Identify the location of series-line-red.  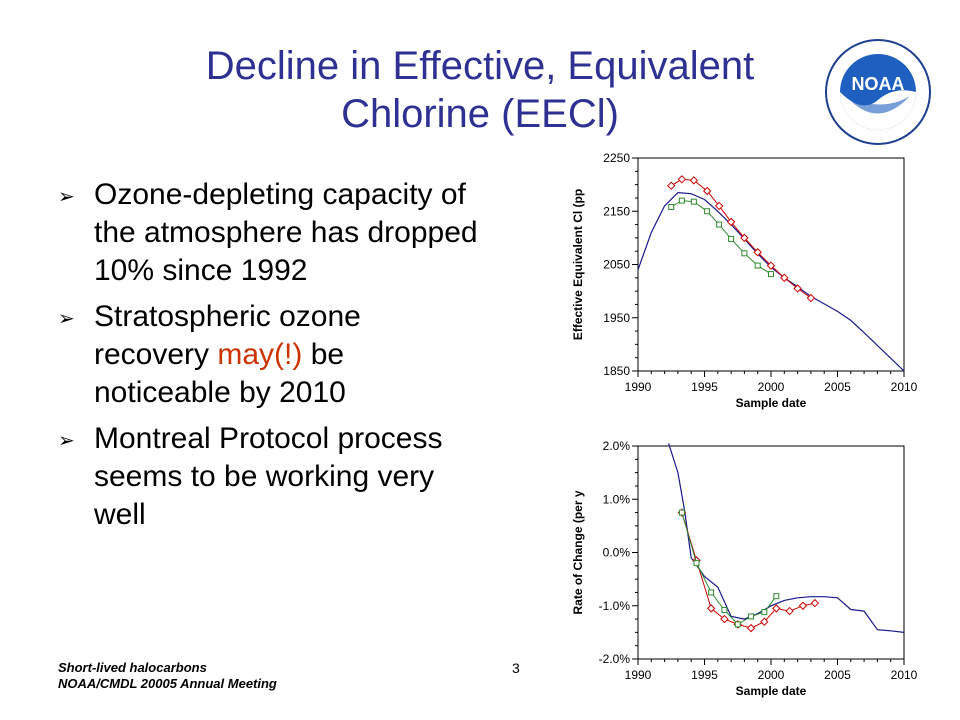
(748, 570).